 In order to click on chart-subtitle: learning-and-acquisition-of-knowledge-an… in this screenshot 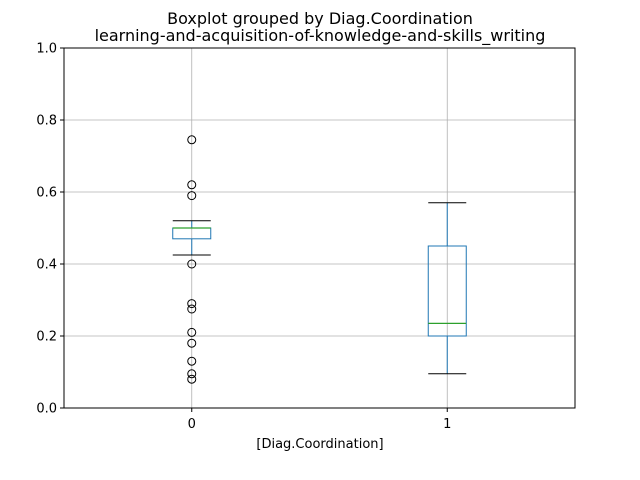, I will do `click(320, 36)`.